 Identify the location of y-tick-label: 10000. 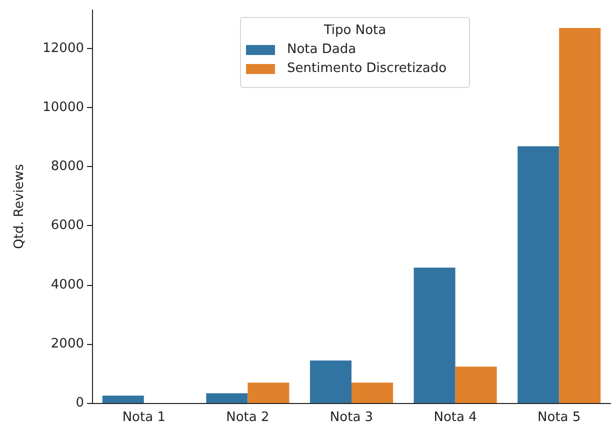
(63, 108).